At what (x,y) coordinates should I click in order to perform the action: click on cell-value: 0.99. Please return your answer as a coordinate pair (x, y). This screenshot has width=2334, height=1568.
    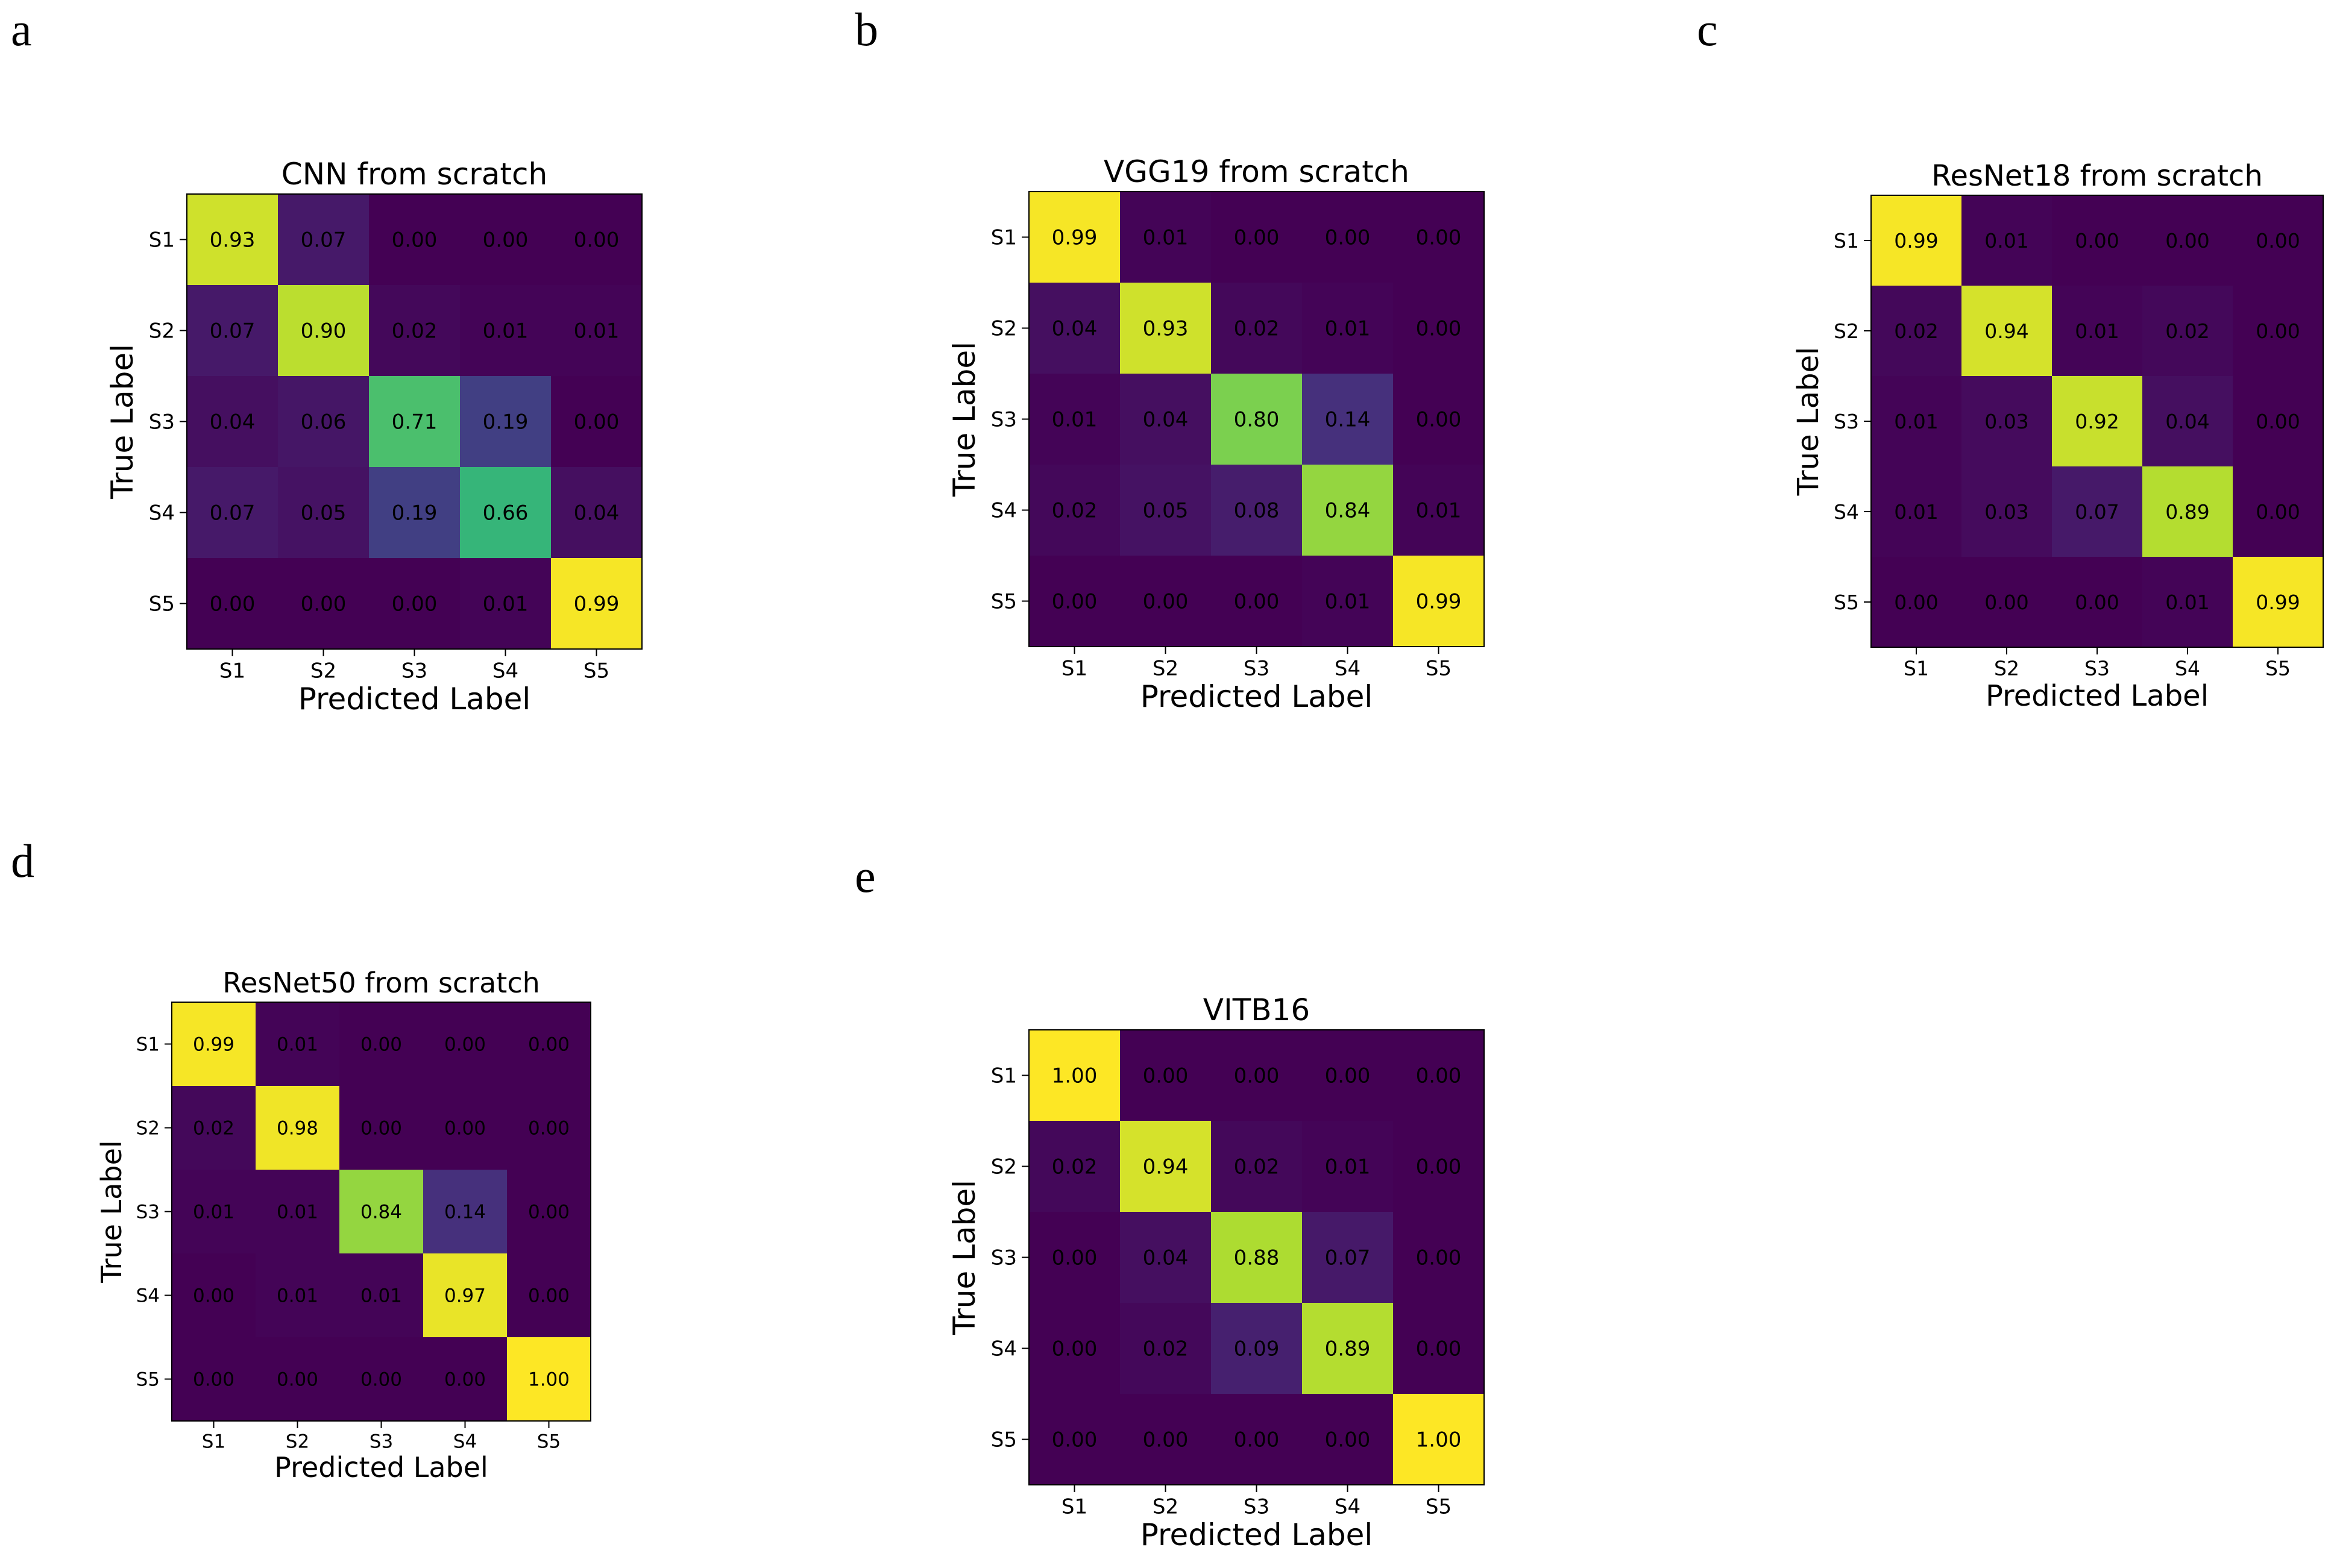
    Looking at the image, I should click on (1916, 240).